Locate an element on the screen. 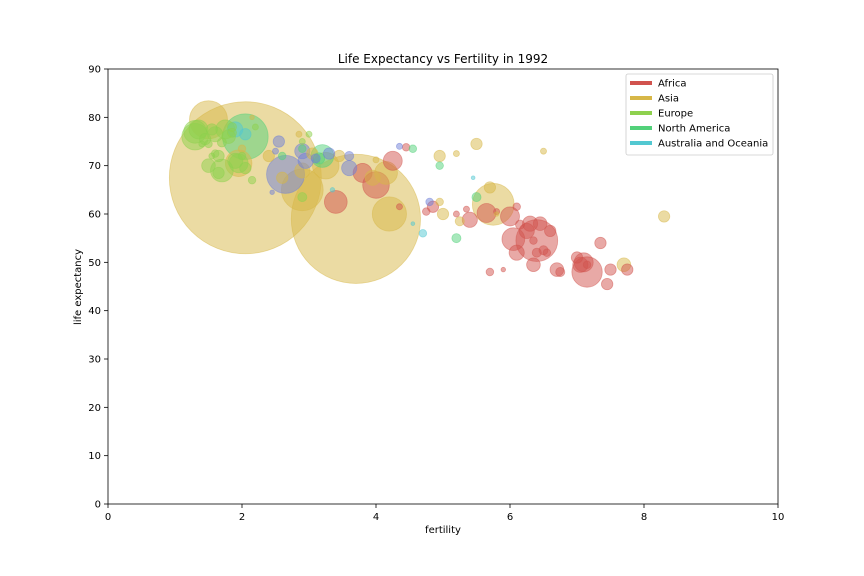  legend-label: North America is located at coordinates (694, 129).